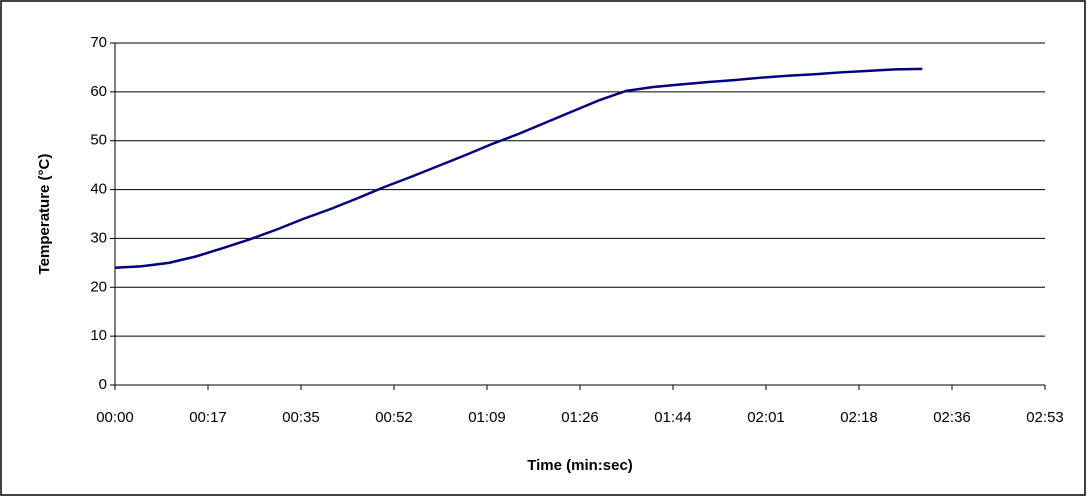 The width and height of the screenshot is (1092, 500). I want to click on x-tick-label: 00:00, so click(115, 417).